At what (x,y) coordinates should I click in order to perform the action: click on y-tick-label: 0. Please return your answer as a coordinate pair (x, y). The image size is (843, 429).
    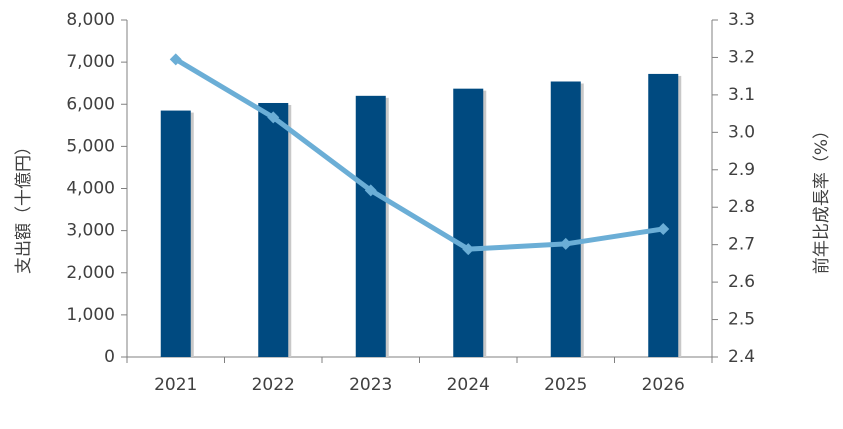
    Looking at the image, I should click on (109, 357).